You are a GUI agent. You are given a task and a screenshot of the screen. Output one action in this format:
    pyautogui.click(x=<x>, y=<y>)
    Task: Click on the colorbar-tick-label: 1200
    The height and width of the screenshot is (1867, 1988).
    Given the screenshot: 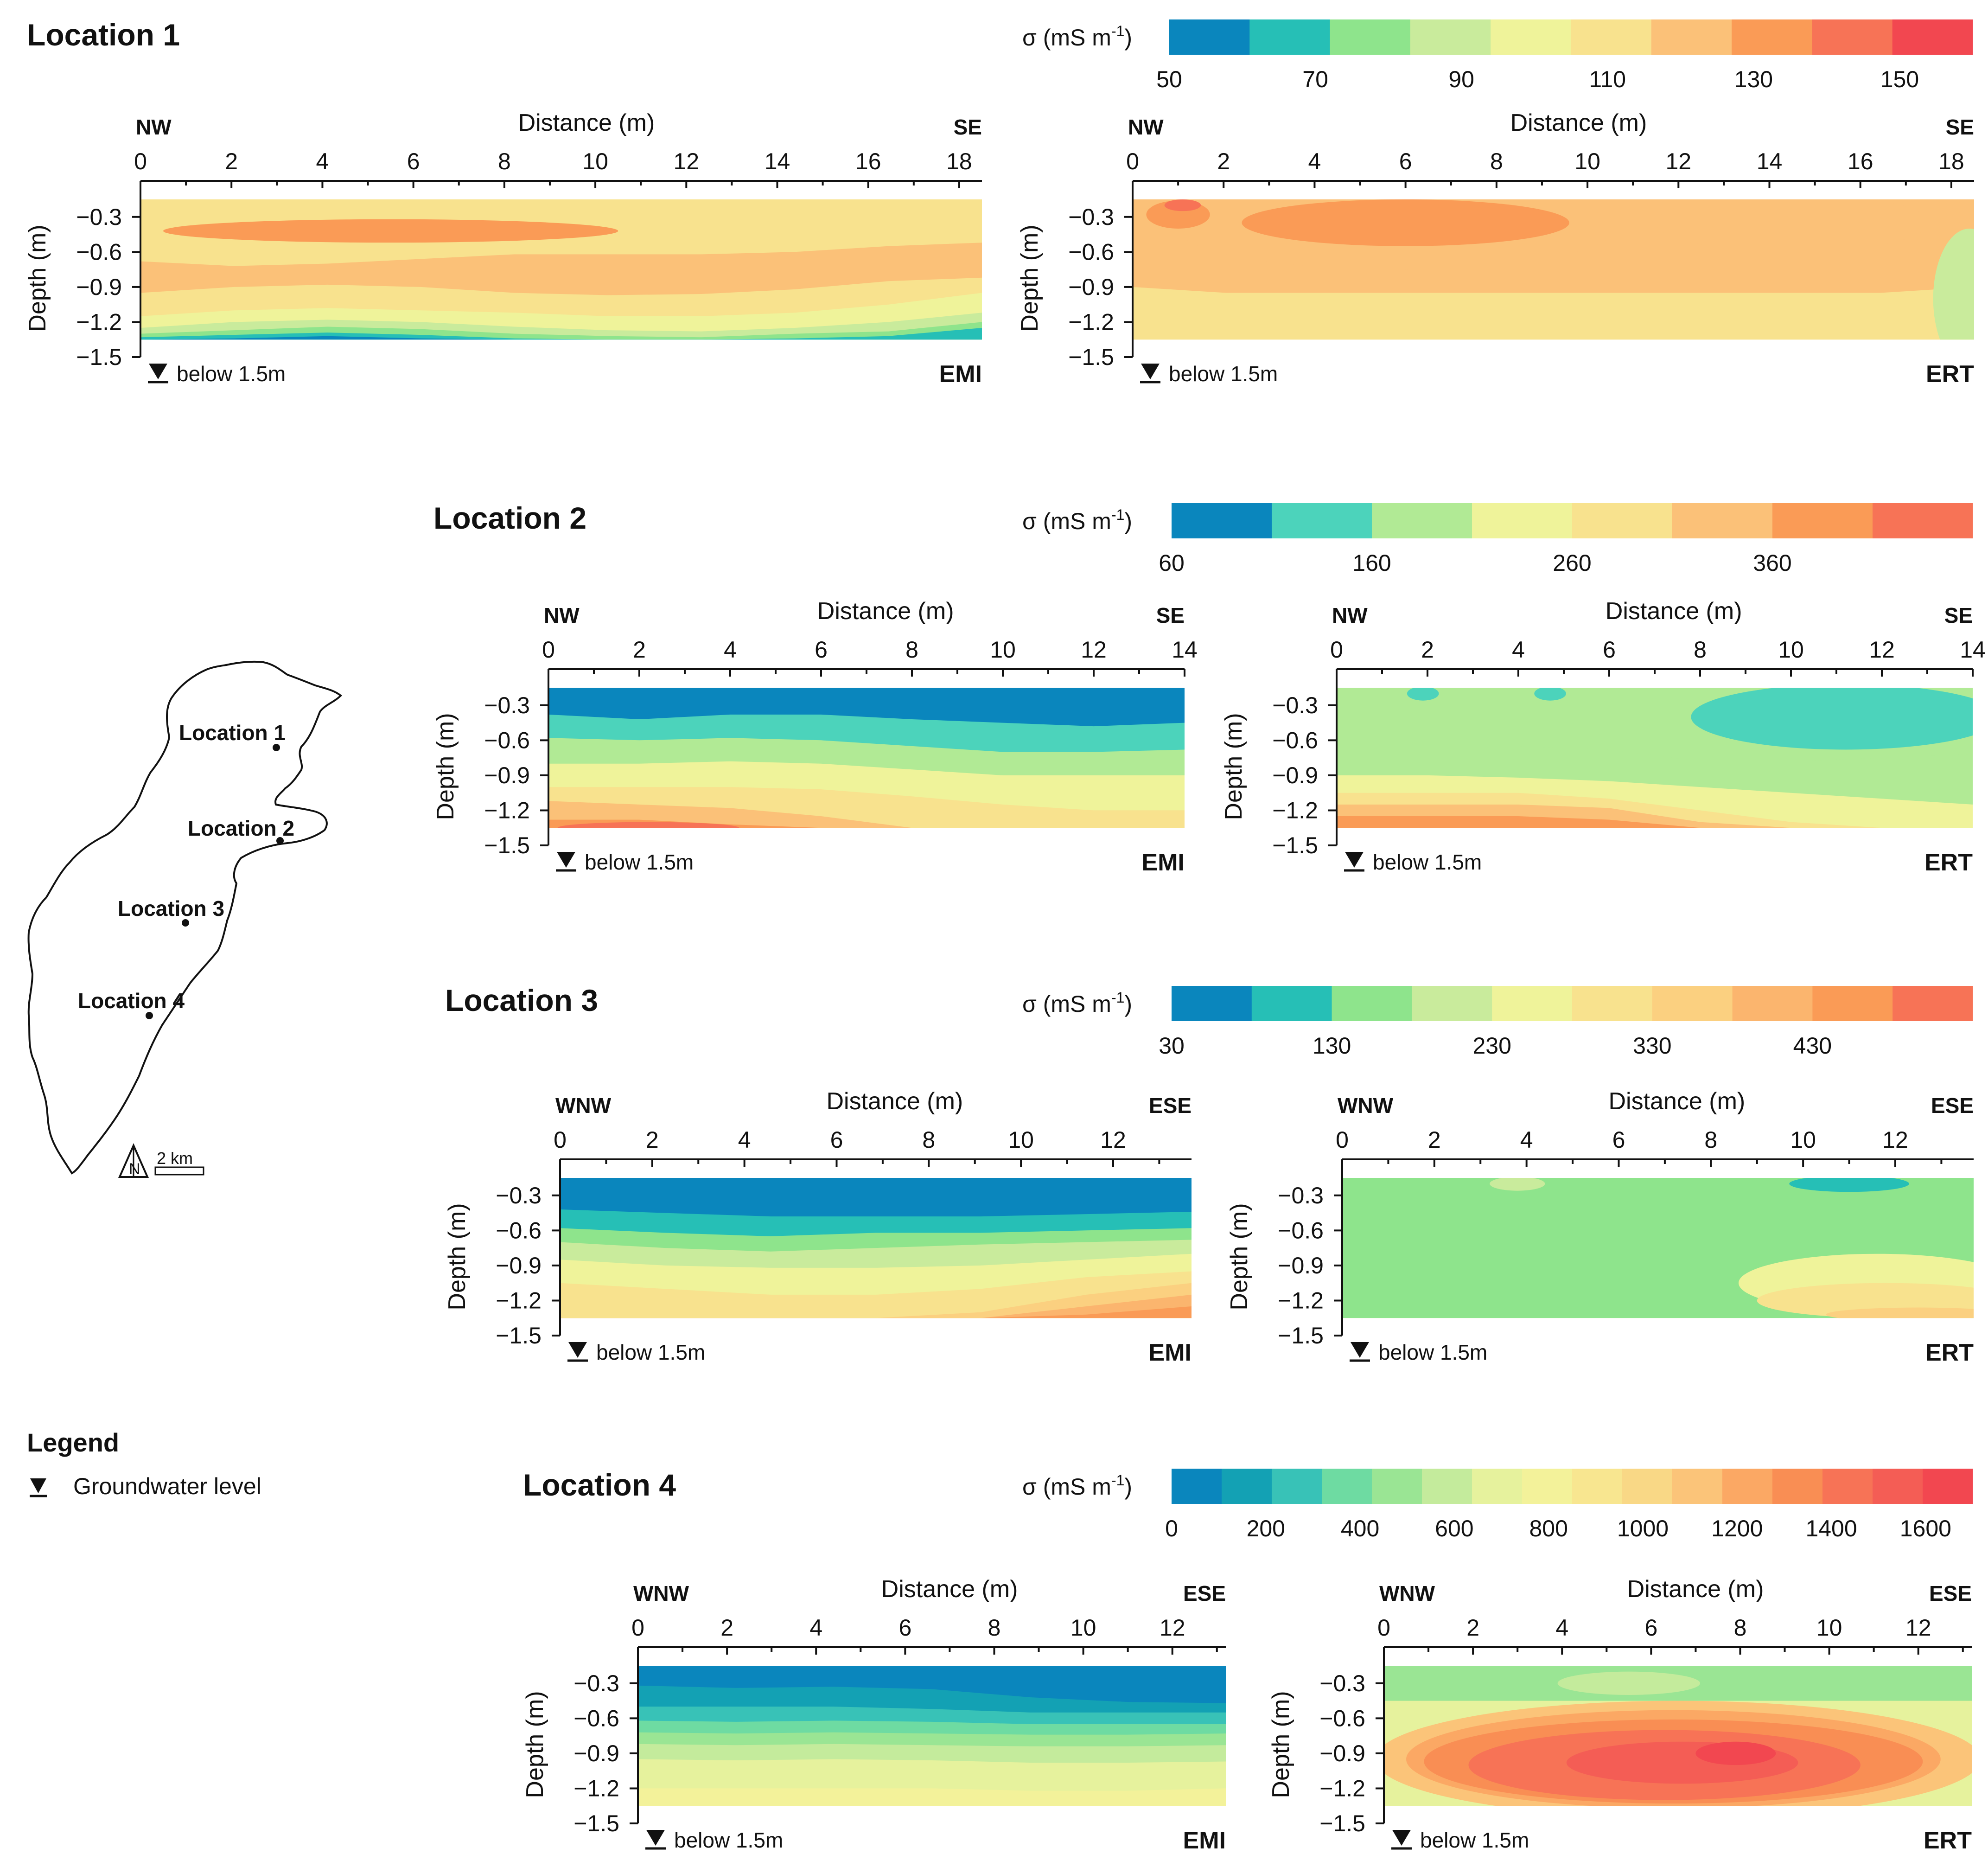 What is the action you would take?
    pyautogui.click(x=1737, y=1528)
    